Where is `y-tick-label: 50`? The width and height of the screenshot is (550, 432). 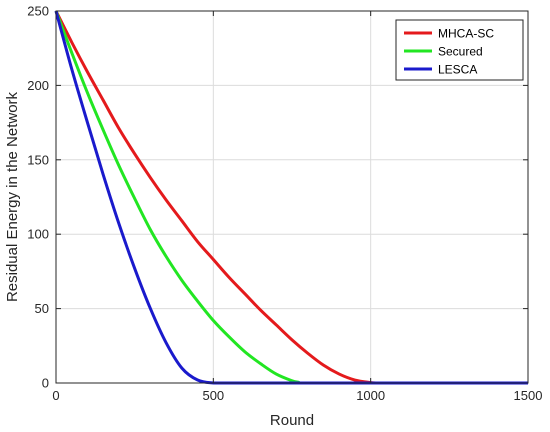
y-tick-label: 50 is located at coordinates (42, 308).